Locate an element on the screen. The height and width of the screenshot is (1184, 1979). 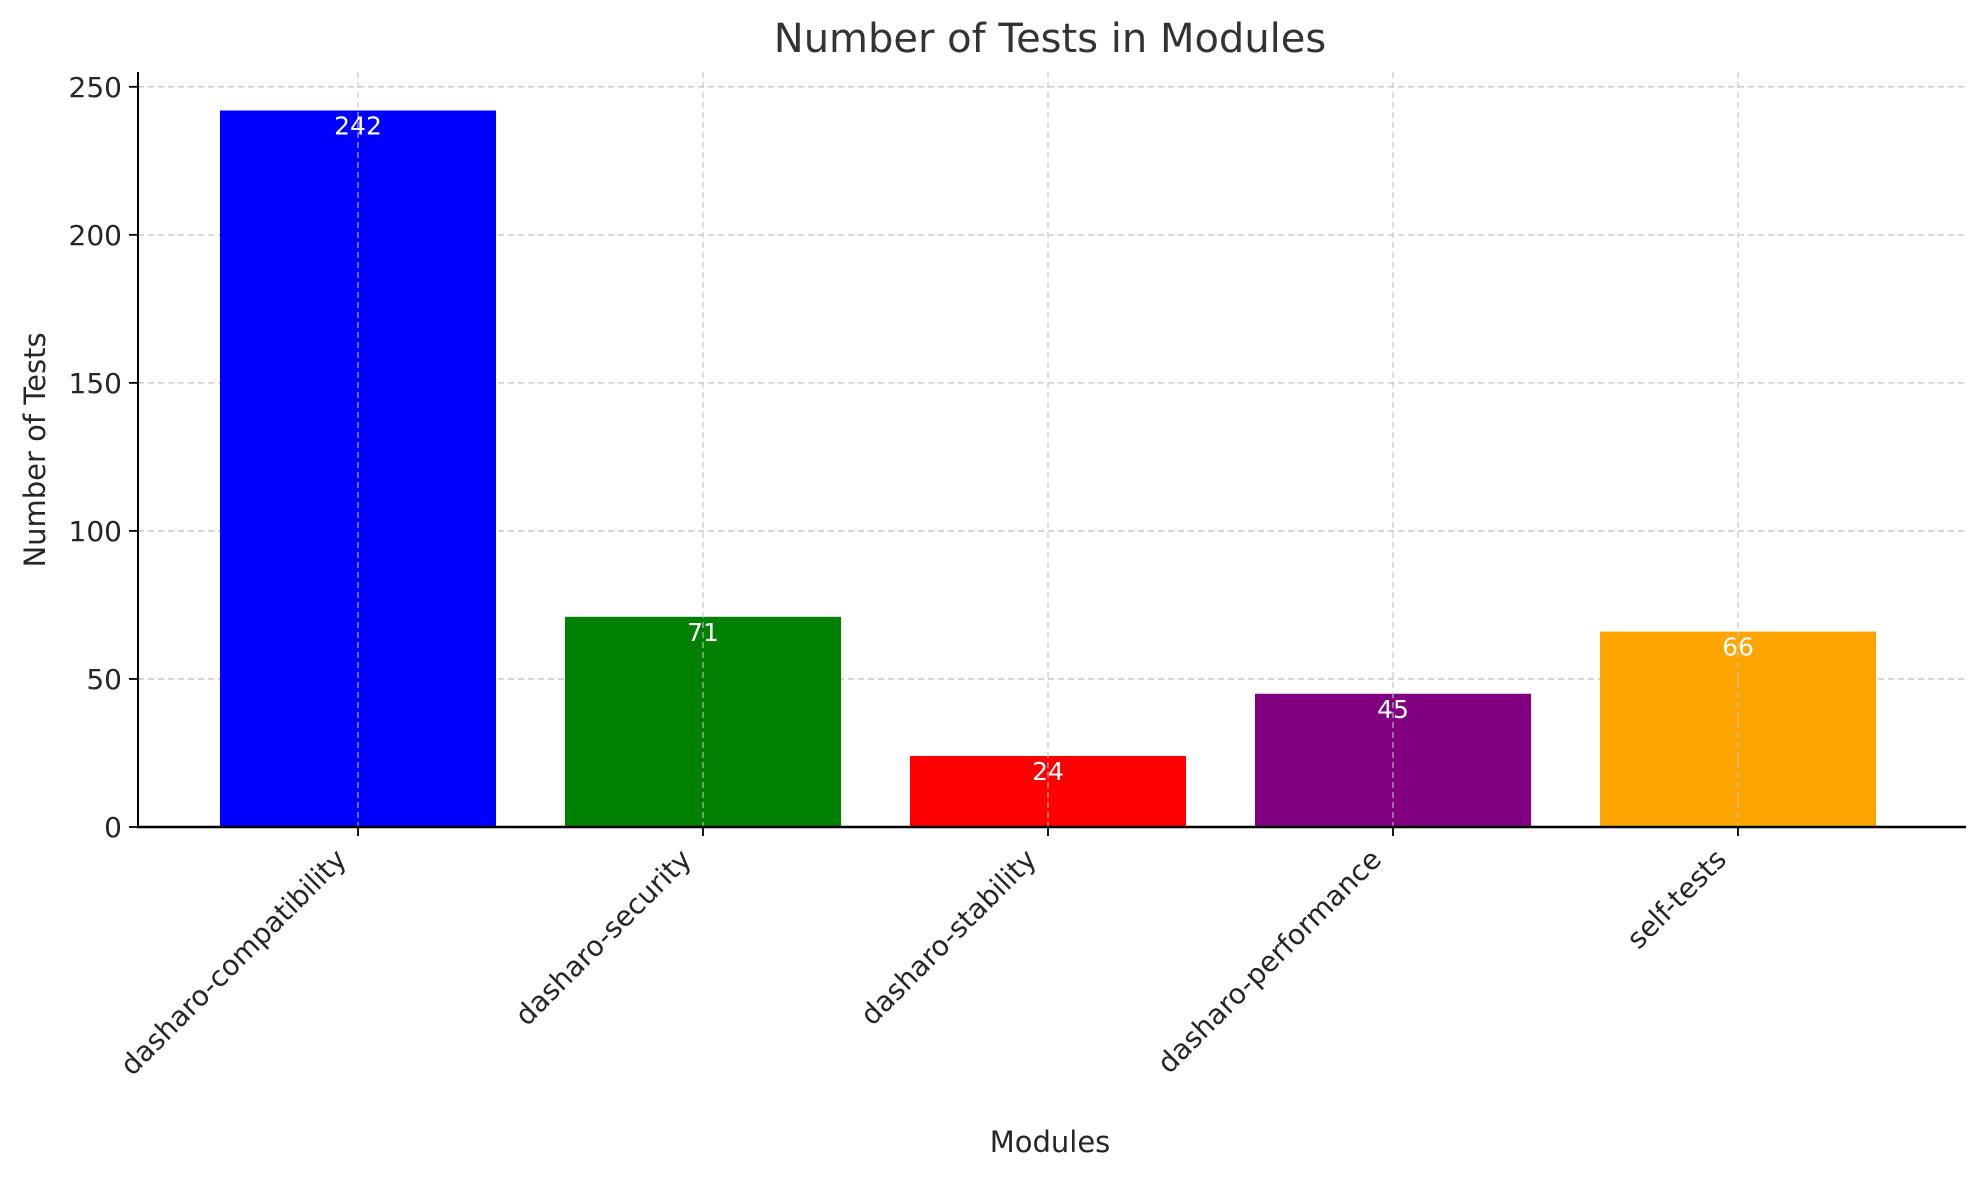
x-tick-label-dasharo-stability: dasharo-stability is located at coordinates (948, 937).